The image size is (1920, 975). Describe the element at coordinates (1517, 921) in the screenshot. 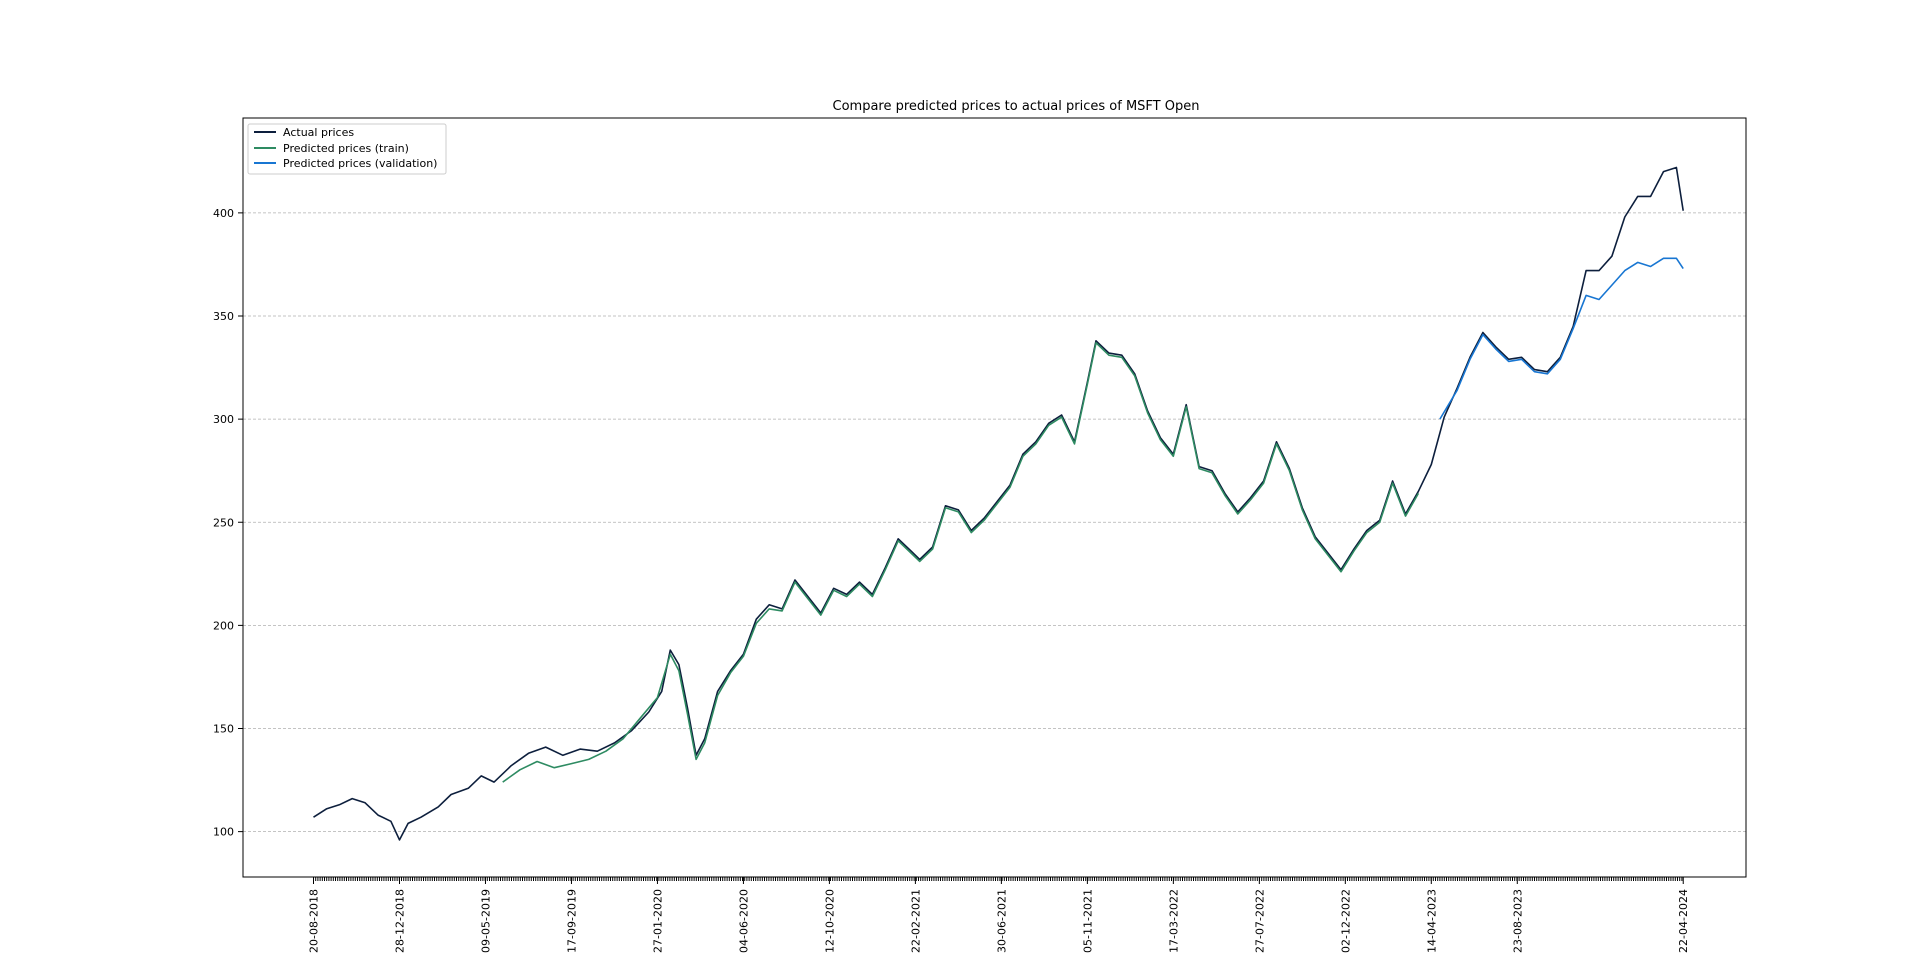

I see `x-tick-label: 23-08-2023` at that location.